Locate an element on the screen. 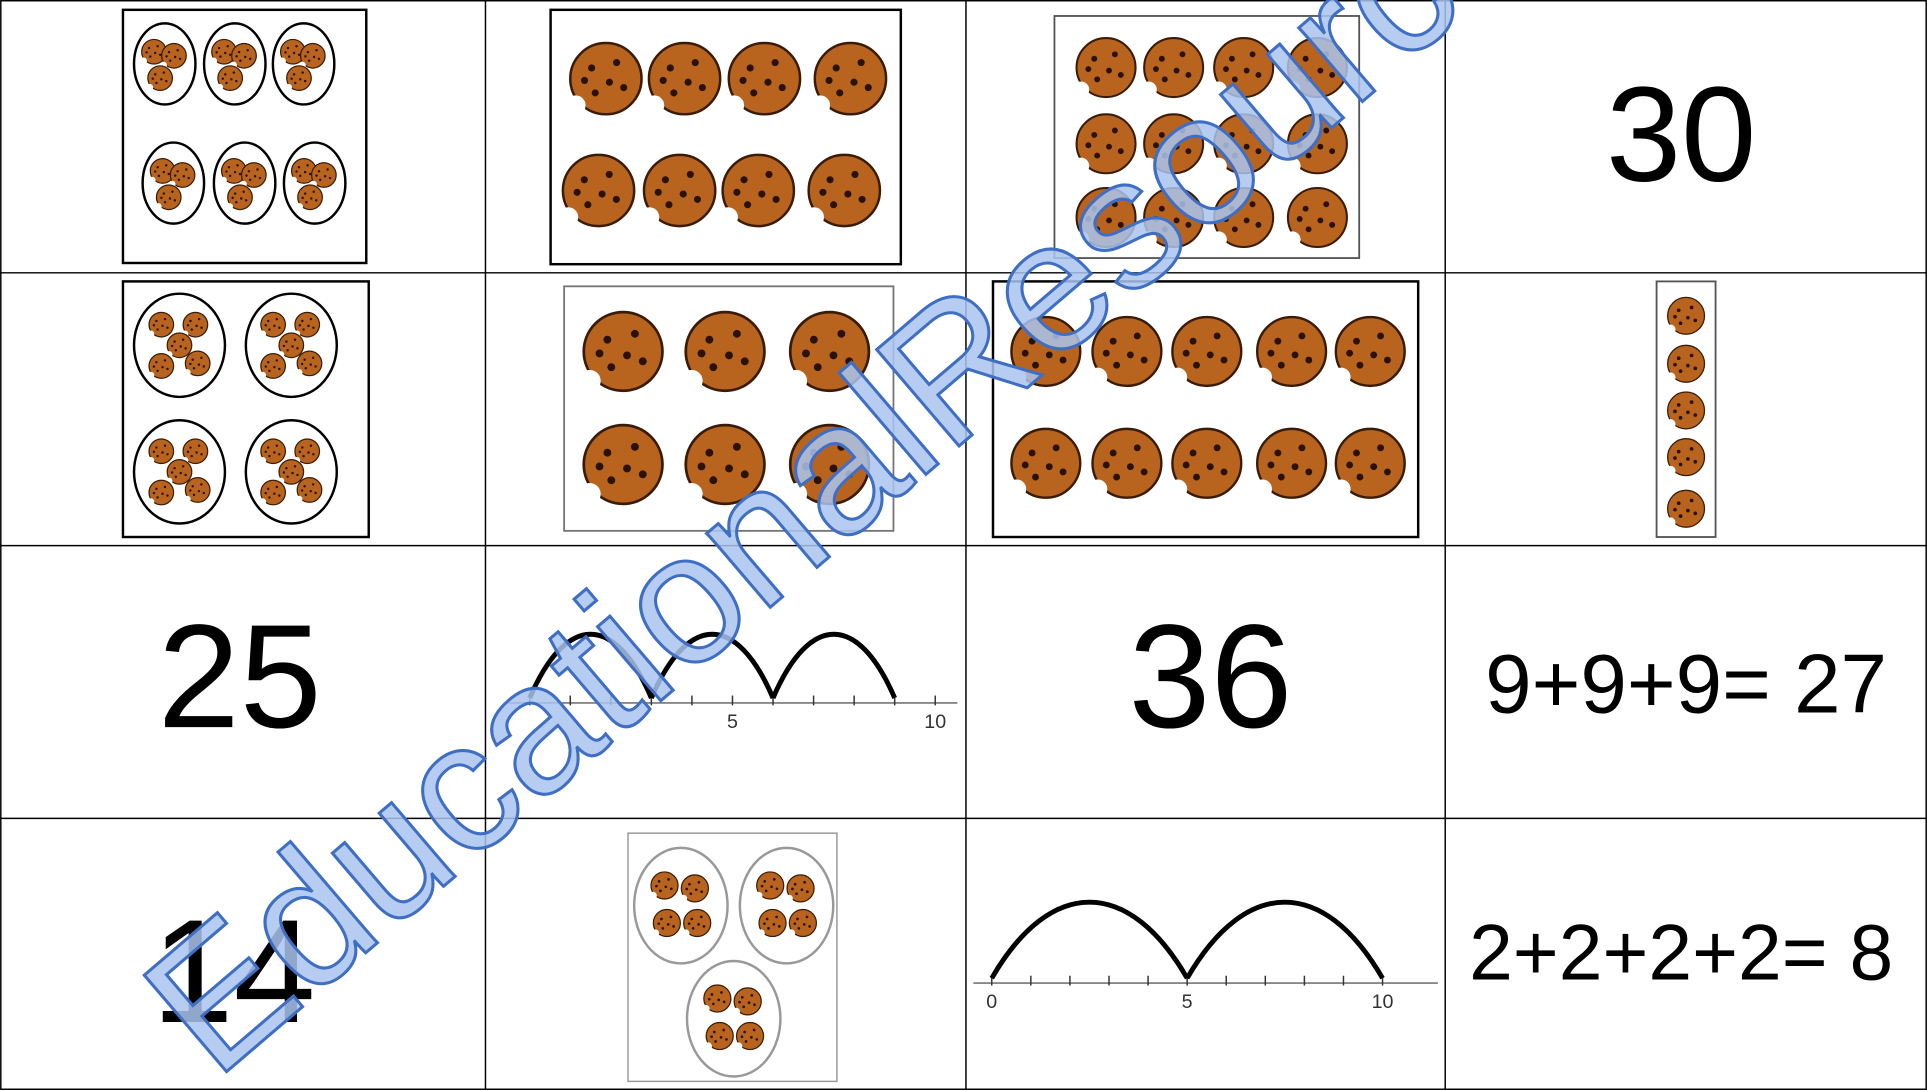  card-text: 14 is located at coordinates (234, 972).